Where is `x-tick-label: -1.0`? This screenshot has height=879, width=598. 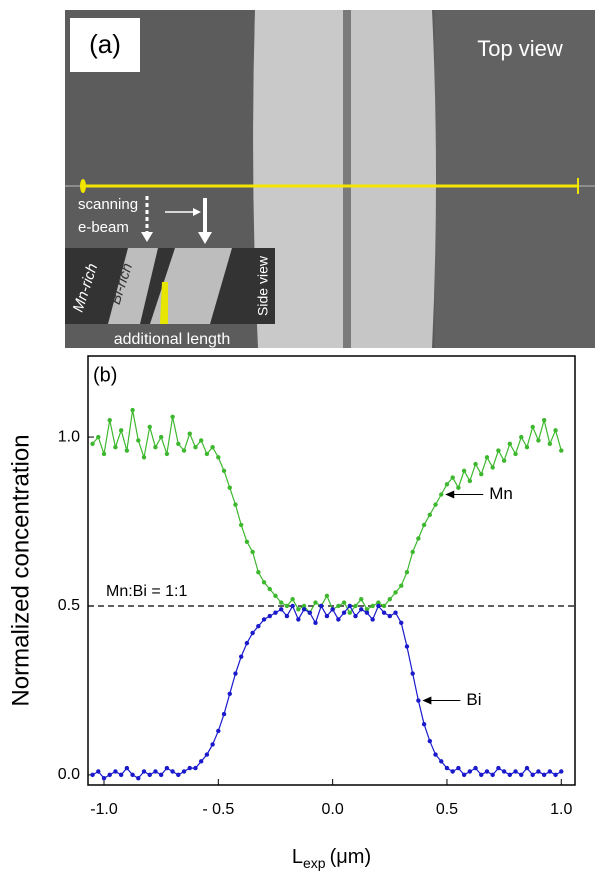
x-tick-label: -1.0 is located at coordinates (104, 809).